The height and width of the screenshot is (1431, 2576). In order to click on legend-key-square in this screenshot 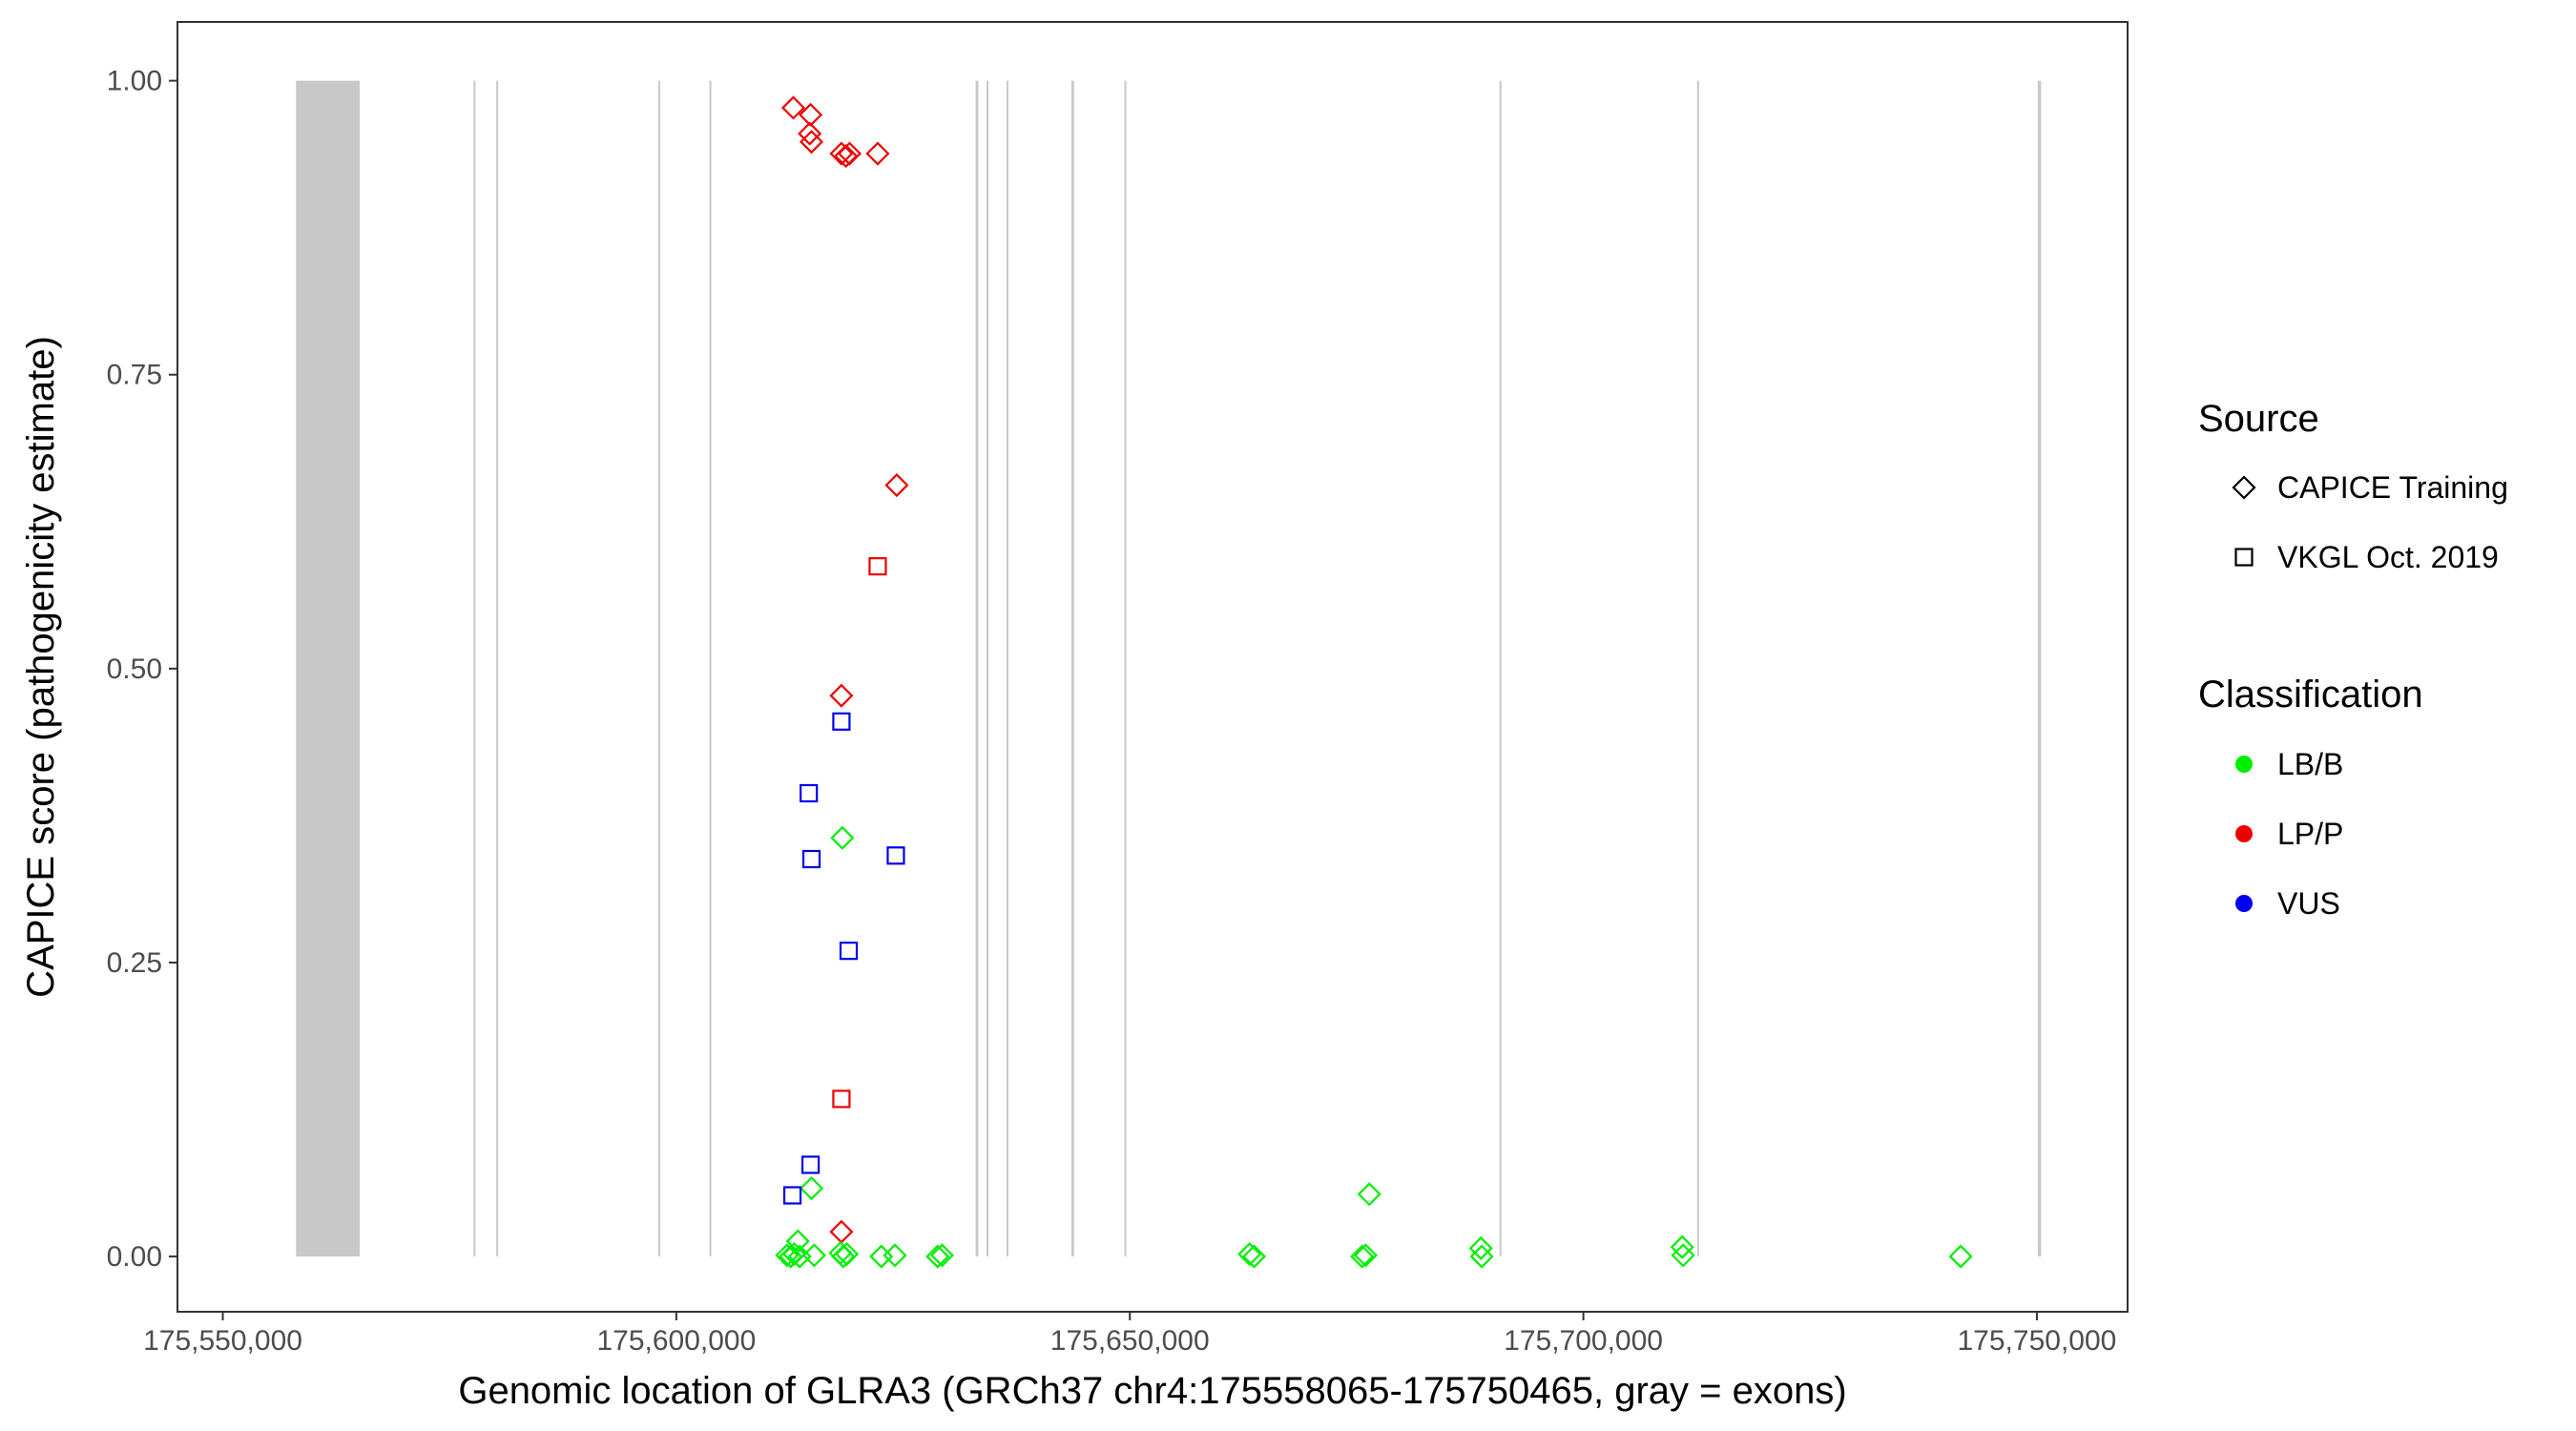, I will do `click(2244, 557)`.